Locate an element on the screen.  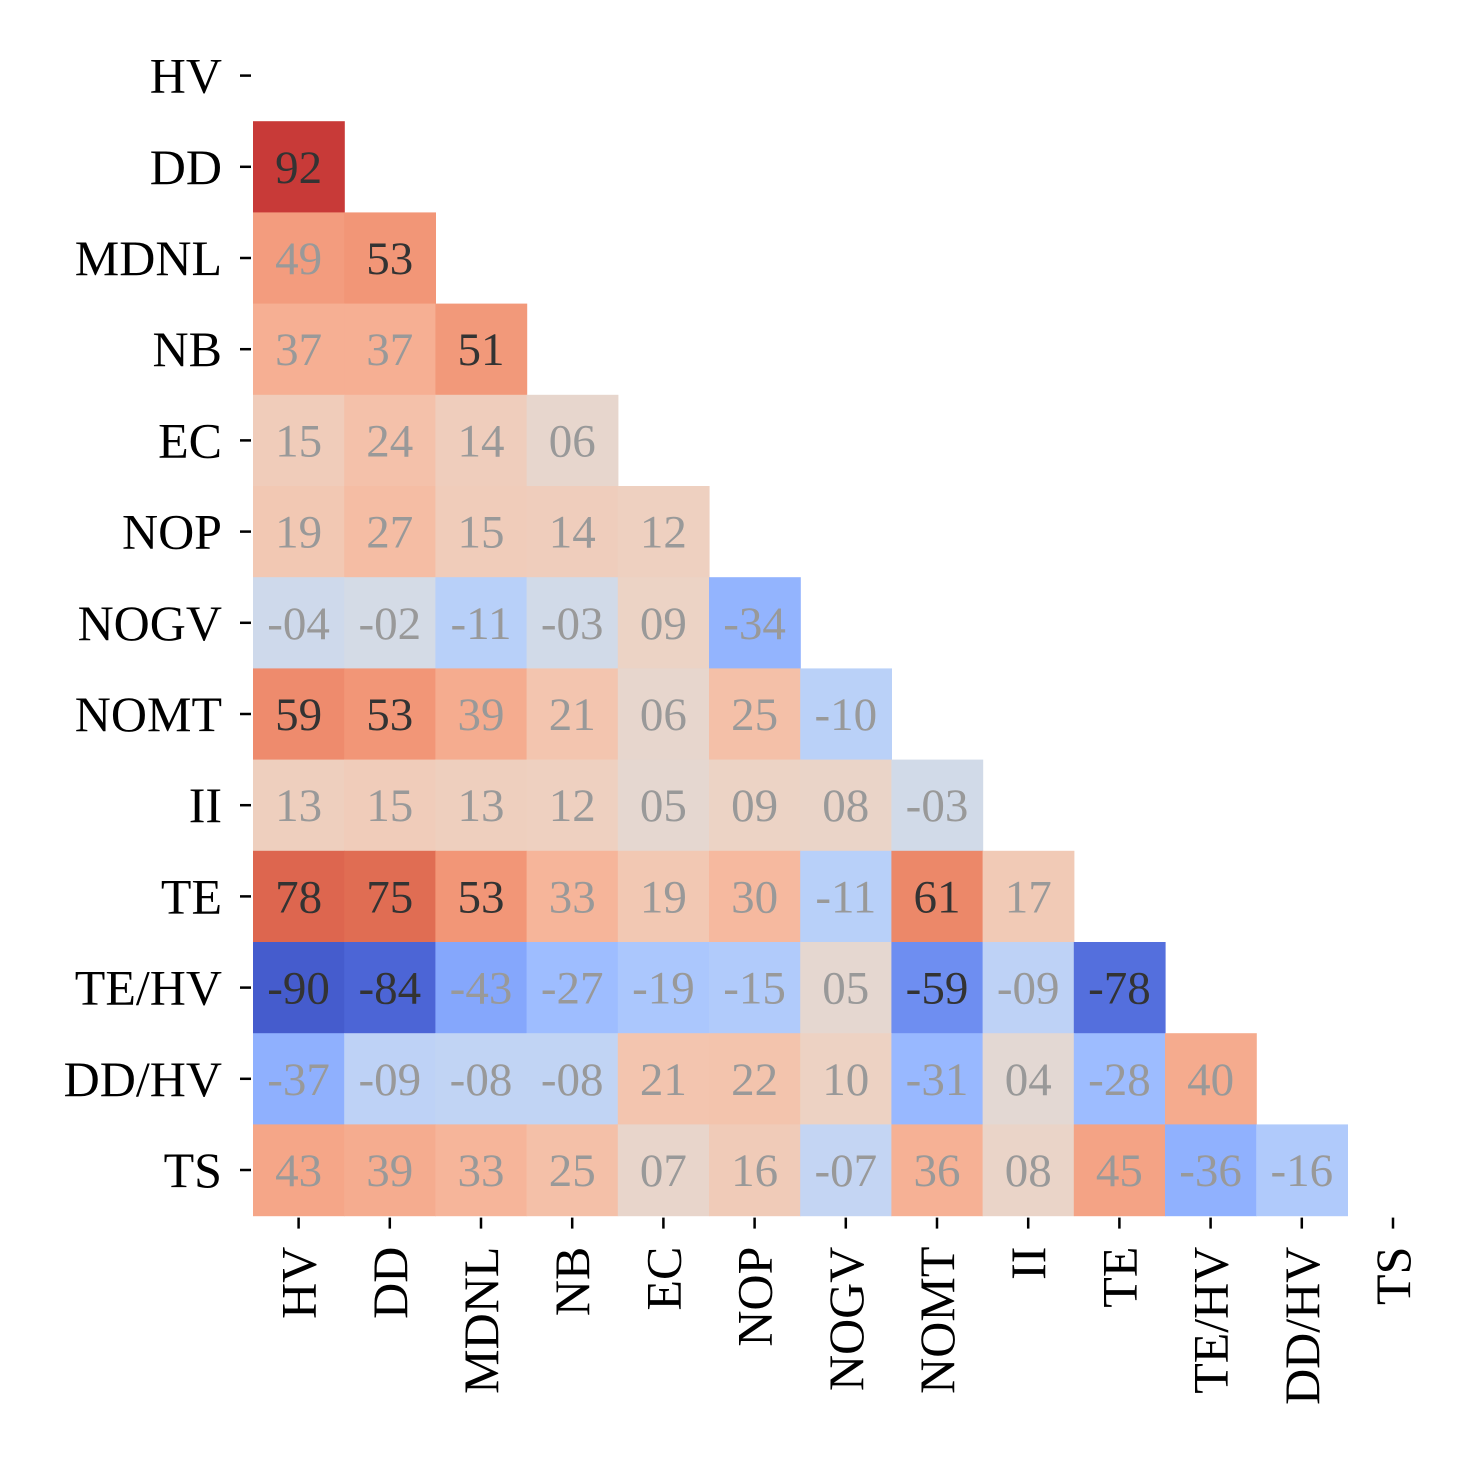
cell-label-dd-hv-dd: -09 is located at coordinates (389, 1080).